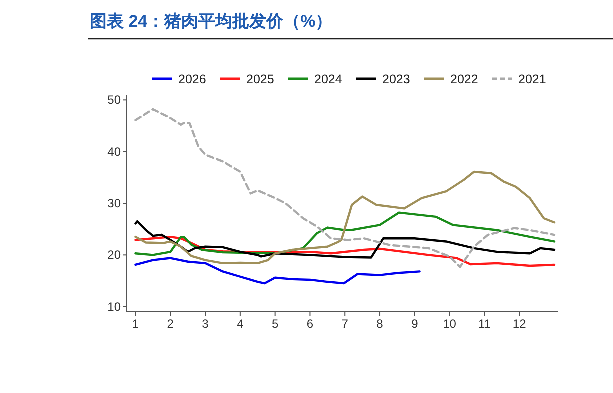 The width and height of the screenshot is (613, 393). What do you see at coordinates (464, 79) in the screenshot?
I see `legend-label: 2022` at bounding box center [464, 79].